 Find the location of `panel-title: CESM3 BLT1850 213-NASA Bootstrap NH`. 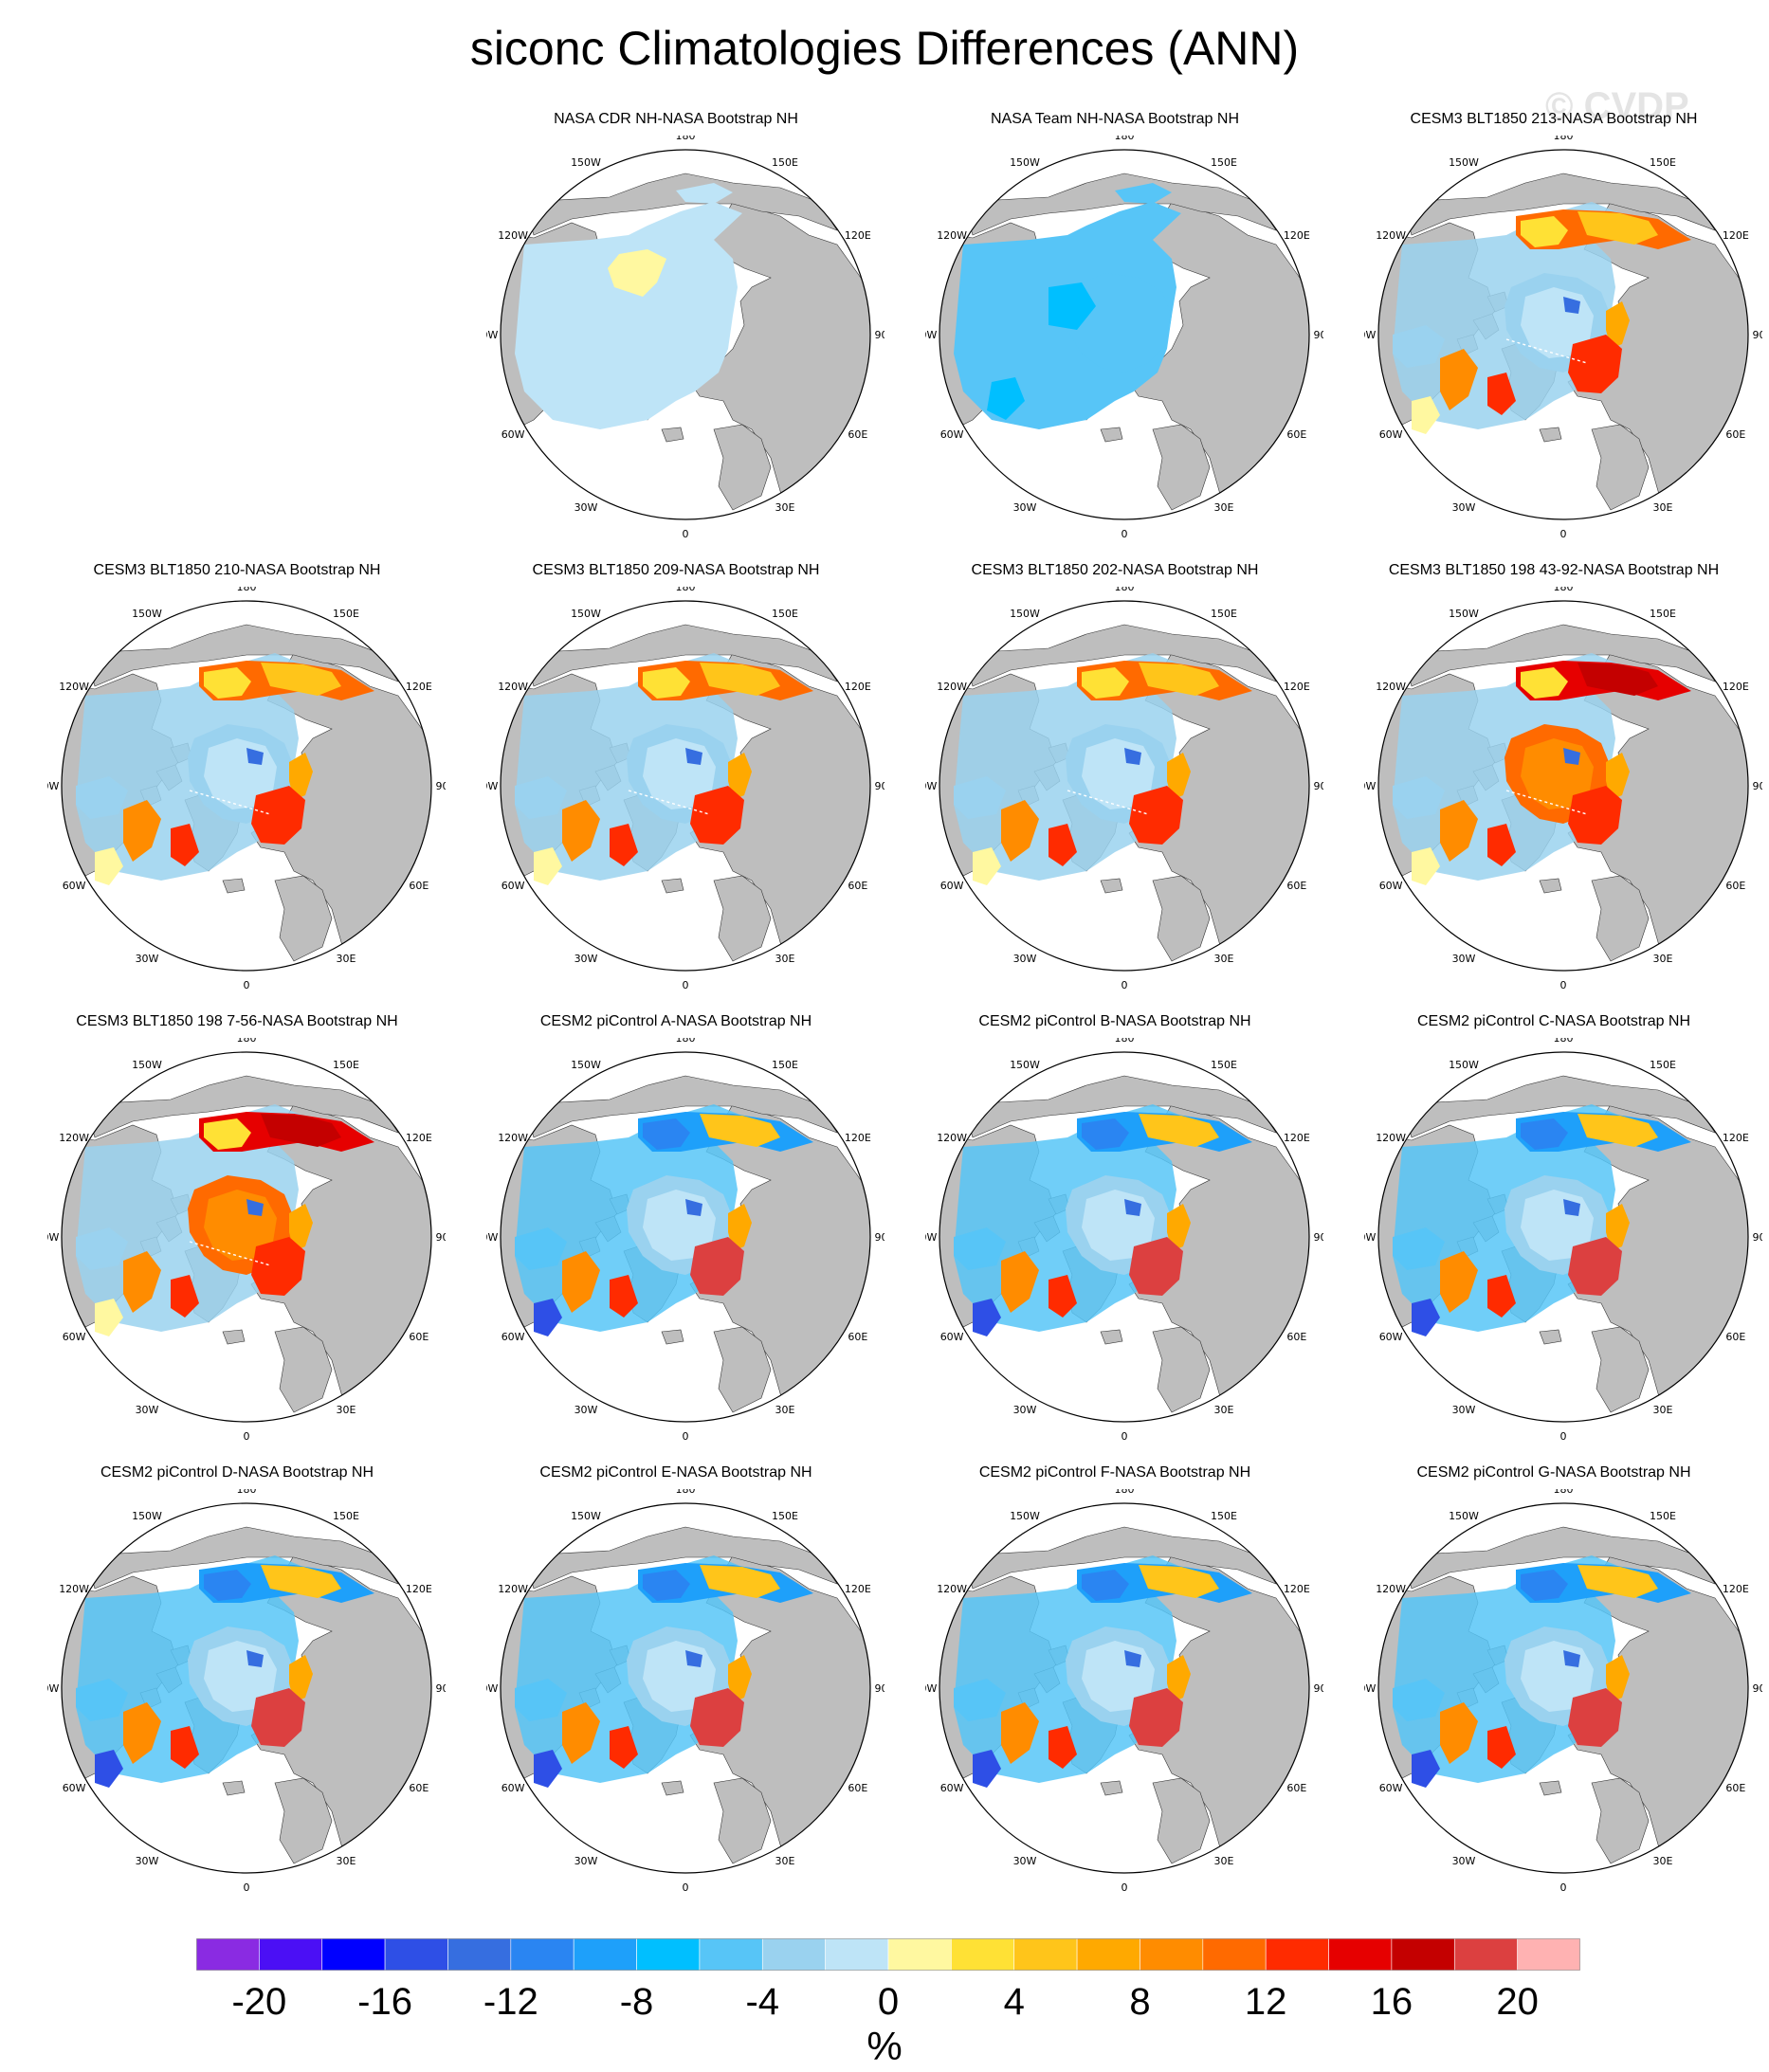

panel-title: CESM3 BLT1850 213-NASA Bootstrap NH is located at coordinates (1554, 119).